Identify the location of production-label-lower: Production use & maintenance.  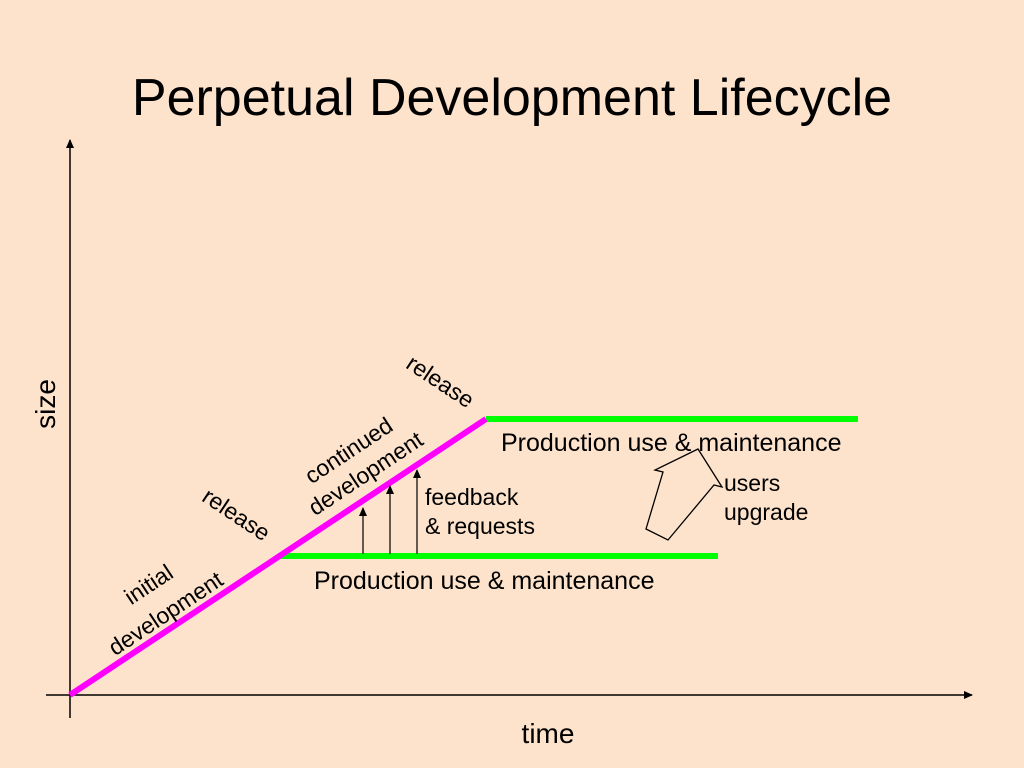
(484, 581).